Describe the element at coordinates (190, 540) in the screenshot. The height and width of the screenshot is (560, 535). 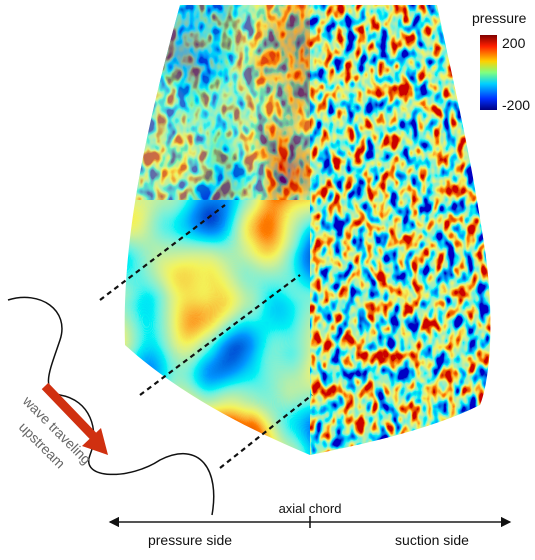
I see `side-label: pressure side` at that location.